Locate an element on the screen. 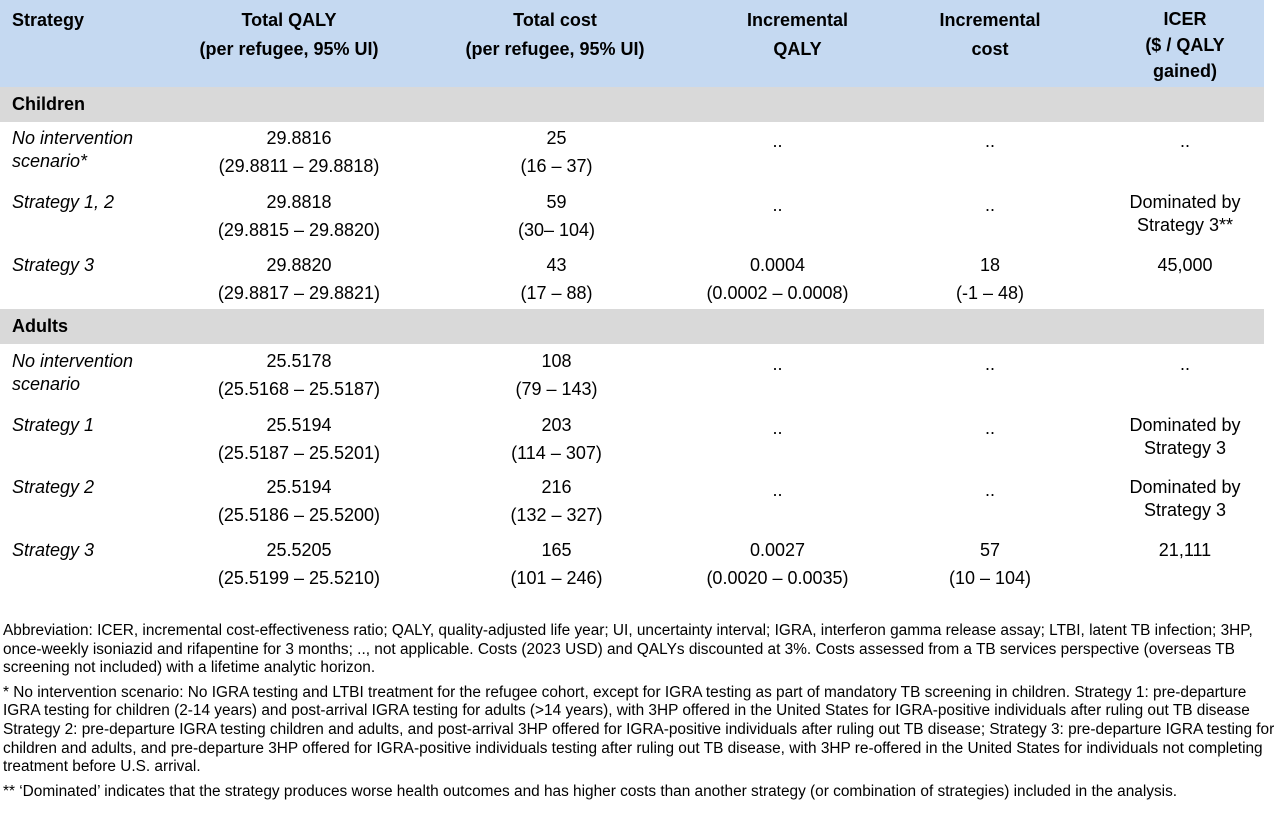 The image size is (1280, 837). row-icer: 21,111 is located at coordinates (1185, 550).